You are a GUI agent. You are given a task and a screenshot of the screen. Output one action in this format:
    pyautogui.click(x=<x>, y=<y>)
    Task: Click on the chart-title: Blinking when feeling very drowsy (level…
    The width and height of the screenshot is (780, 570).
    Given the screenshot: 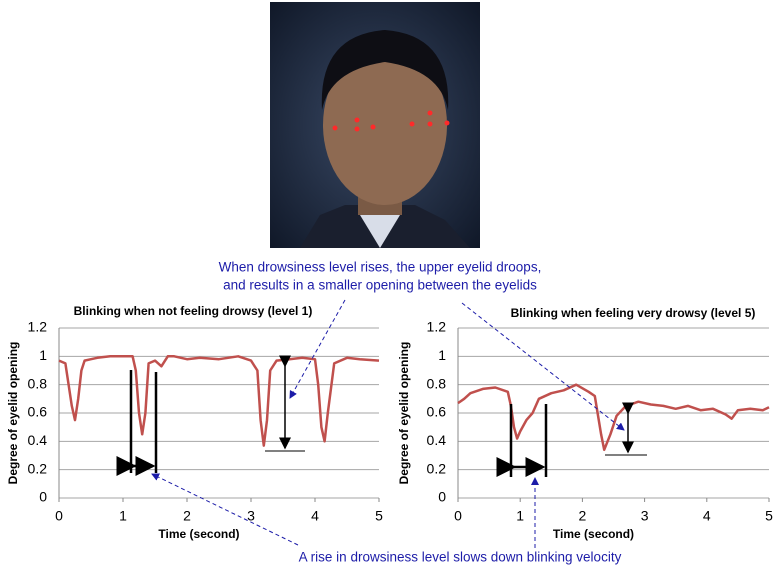 What is the action you would take?
    pyautogui.click(x=633, y=313)
    